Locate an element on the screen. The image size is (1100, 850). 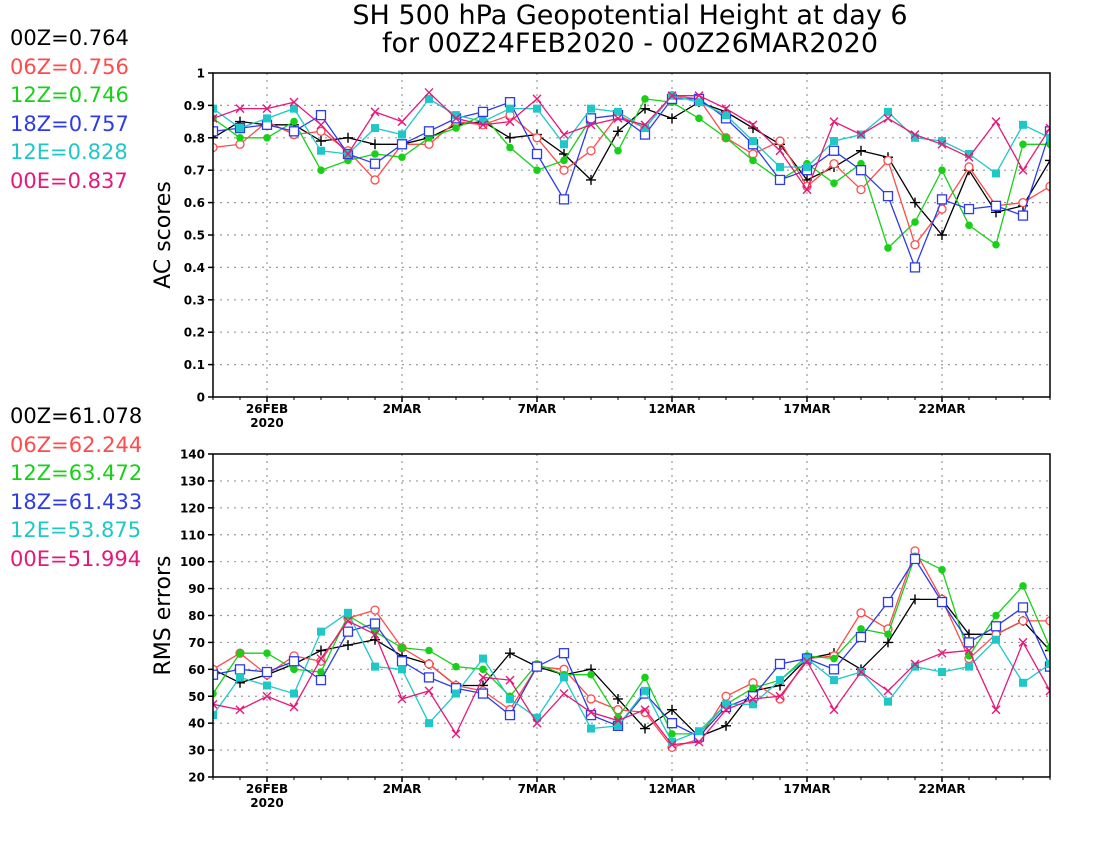
rms-point-06Z is located at coordinates (618, 710).